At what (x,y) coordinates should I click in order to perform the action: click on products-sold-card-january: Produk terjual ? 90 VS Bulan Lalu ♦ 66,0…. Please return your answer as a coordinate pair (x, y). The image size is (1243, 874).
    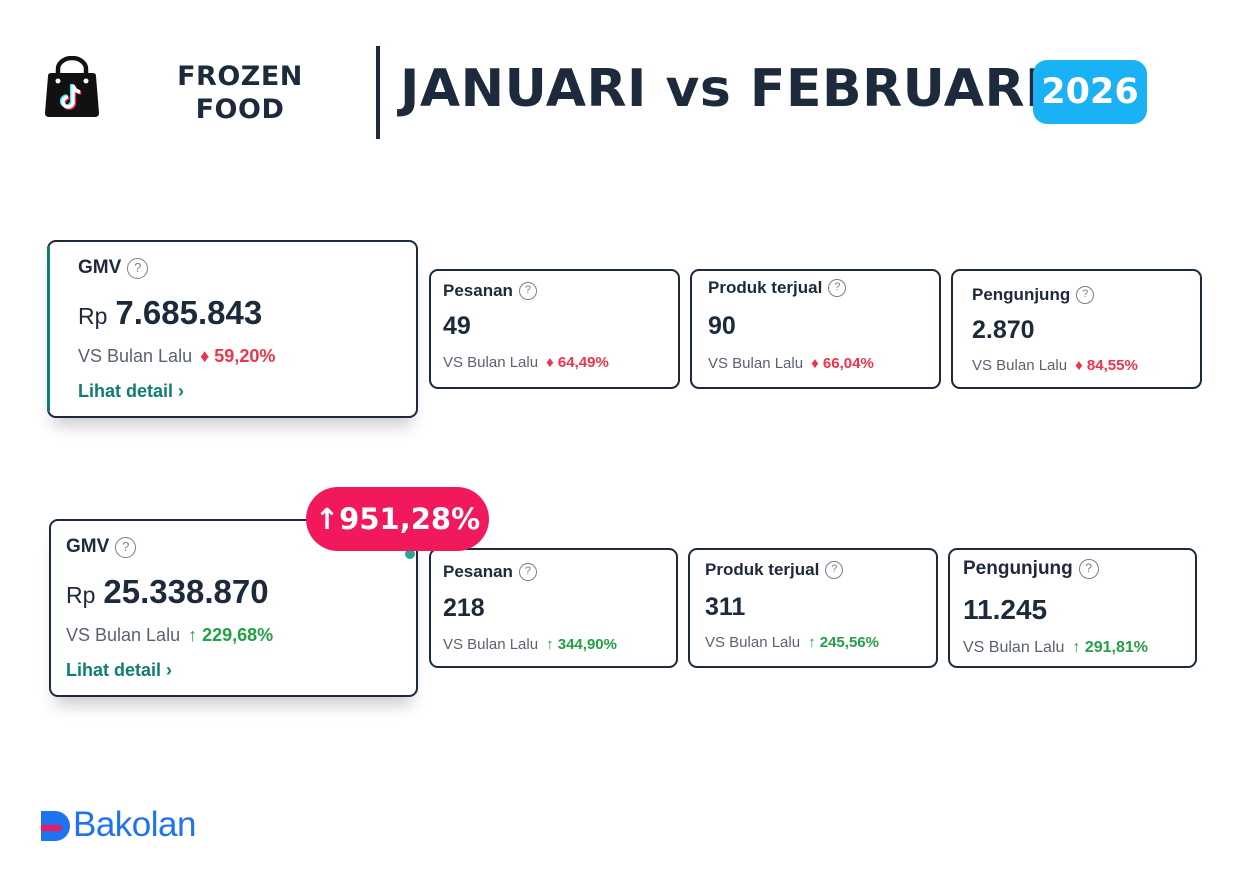
    Looking at the image, I should click on (815, 329).